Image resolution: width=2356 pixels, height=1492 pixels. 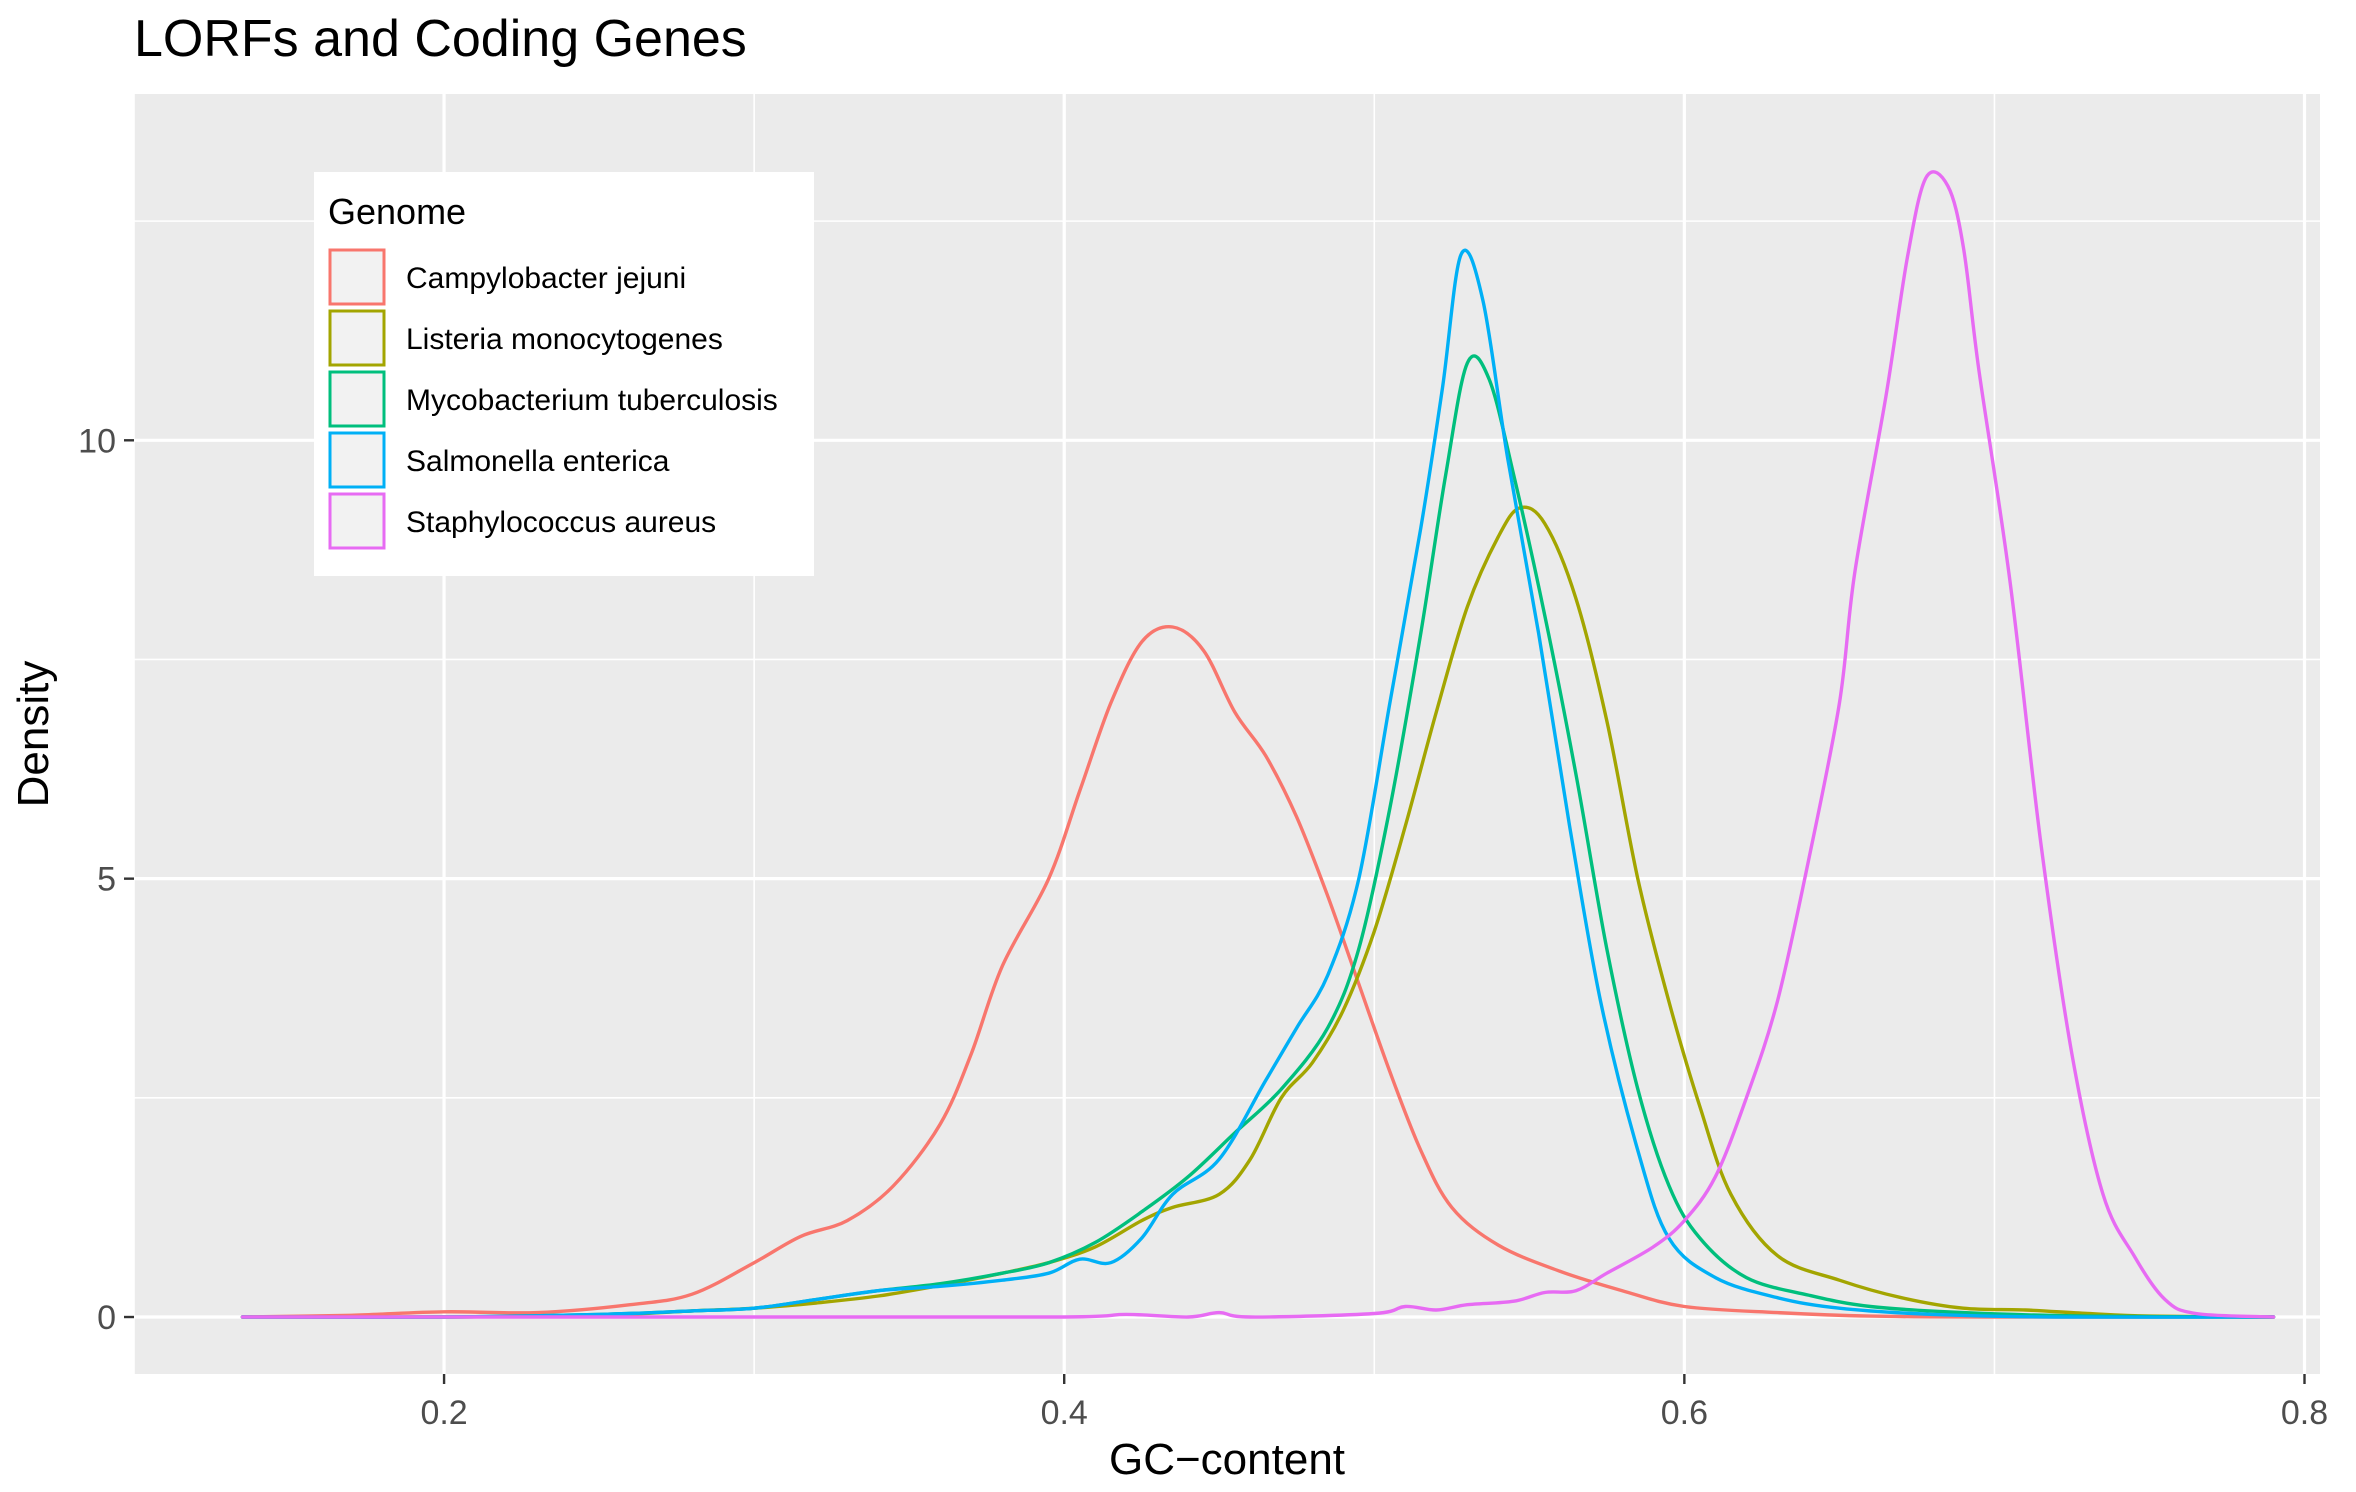 What do you see at coordinates (538, 461) in the screenshot?
I see `legend-label-3: Salmonella enterica` at bounding box center [538, 461].